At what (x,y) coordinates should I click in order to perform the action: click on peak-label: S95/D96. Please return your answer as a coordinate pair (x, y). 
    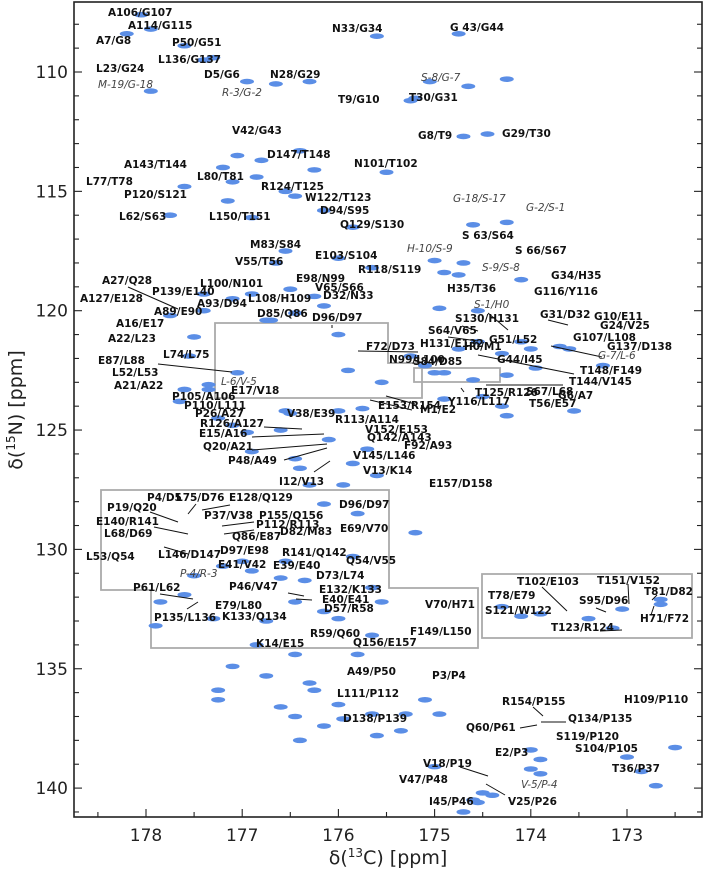
    Looking at the image, I should click on (603, 601).